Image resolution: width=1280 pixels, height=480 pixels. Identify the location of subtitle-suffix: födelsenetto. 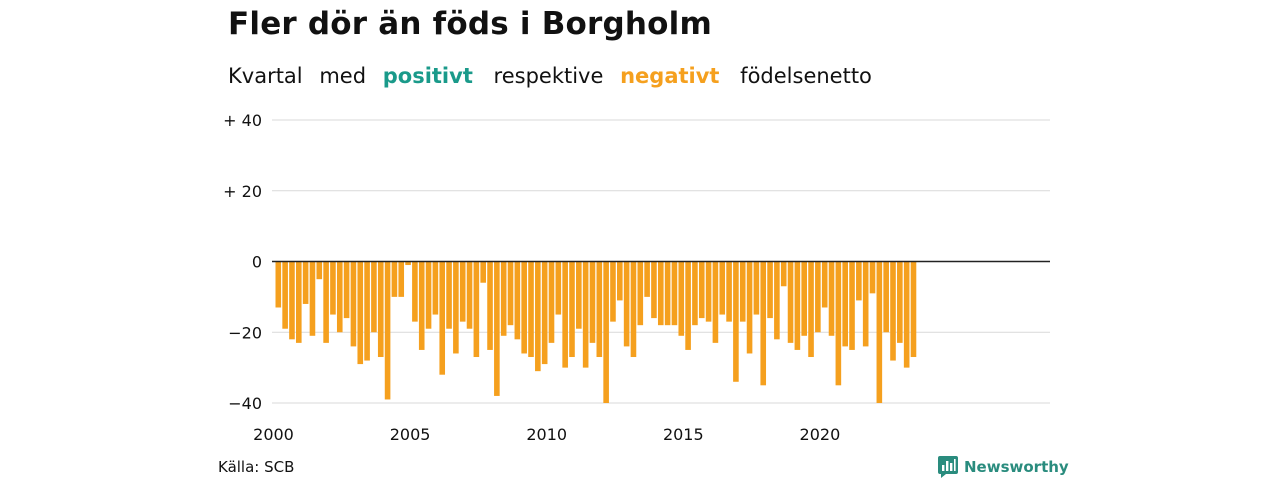
(806, 76).